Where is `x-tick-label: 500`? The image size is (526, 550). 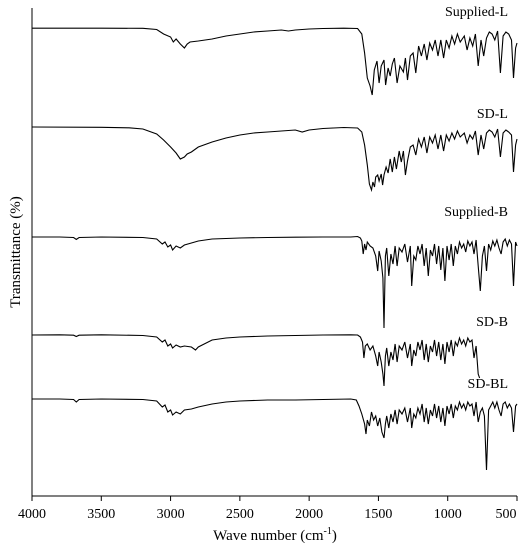 x-tick-label: 500 is located at coordinates (506, 514).